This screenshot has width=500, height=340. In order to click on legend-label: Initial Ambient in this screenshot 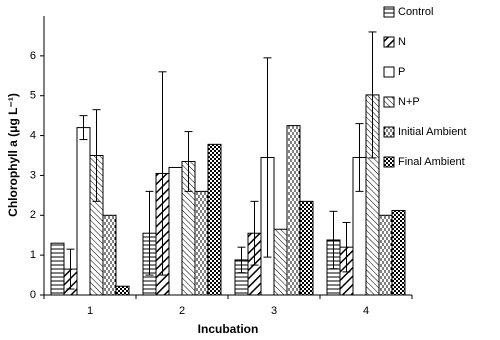, I will do `click(432, 132)`.